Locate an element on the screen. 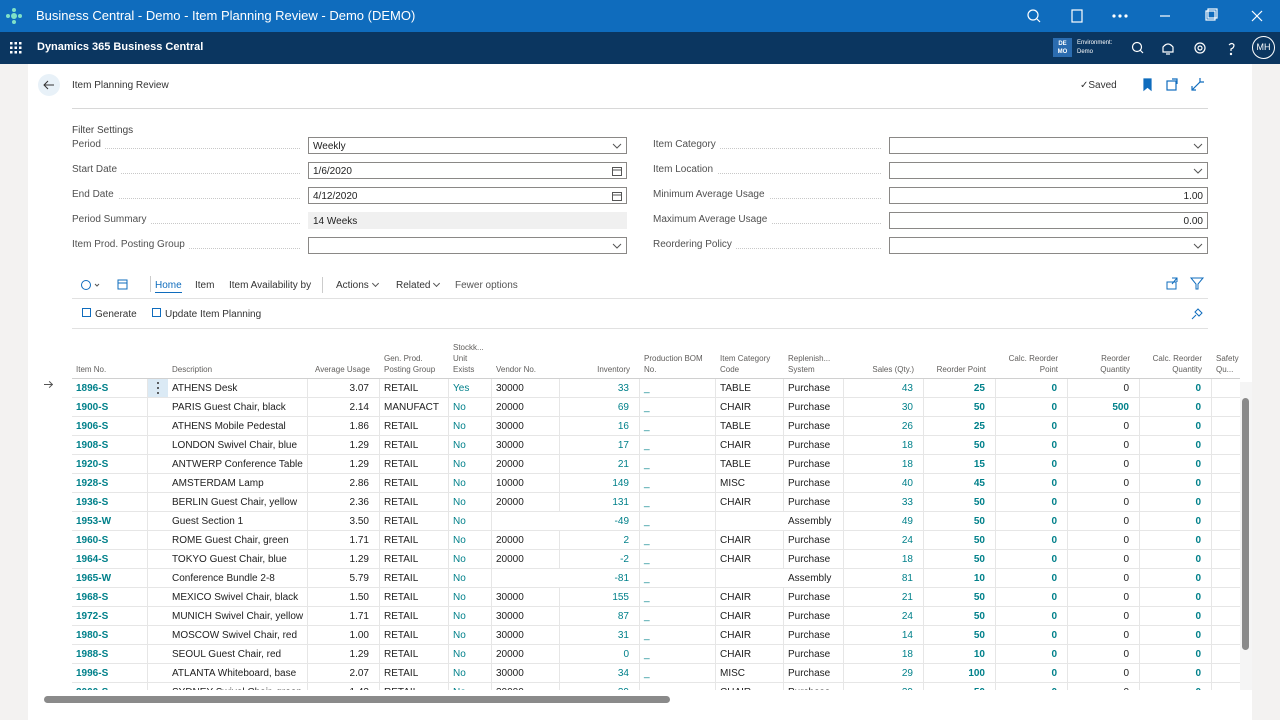 The height and width of the screenshot is (720, 1280). grid-cell: 26 is located at coordinates (884, 426).